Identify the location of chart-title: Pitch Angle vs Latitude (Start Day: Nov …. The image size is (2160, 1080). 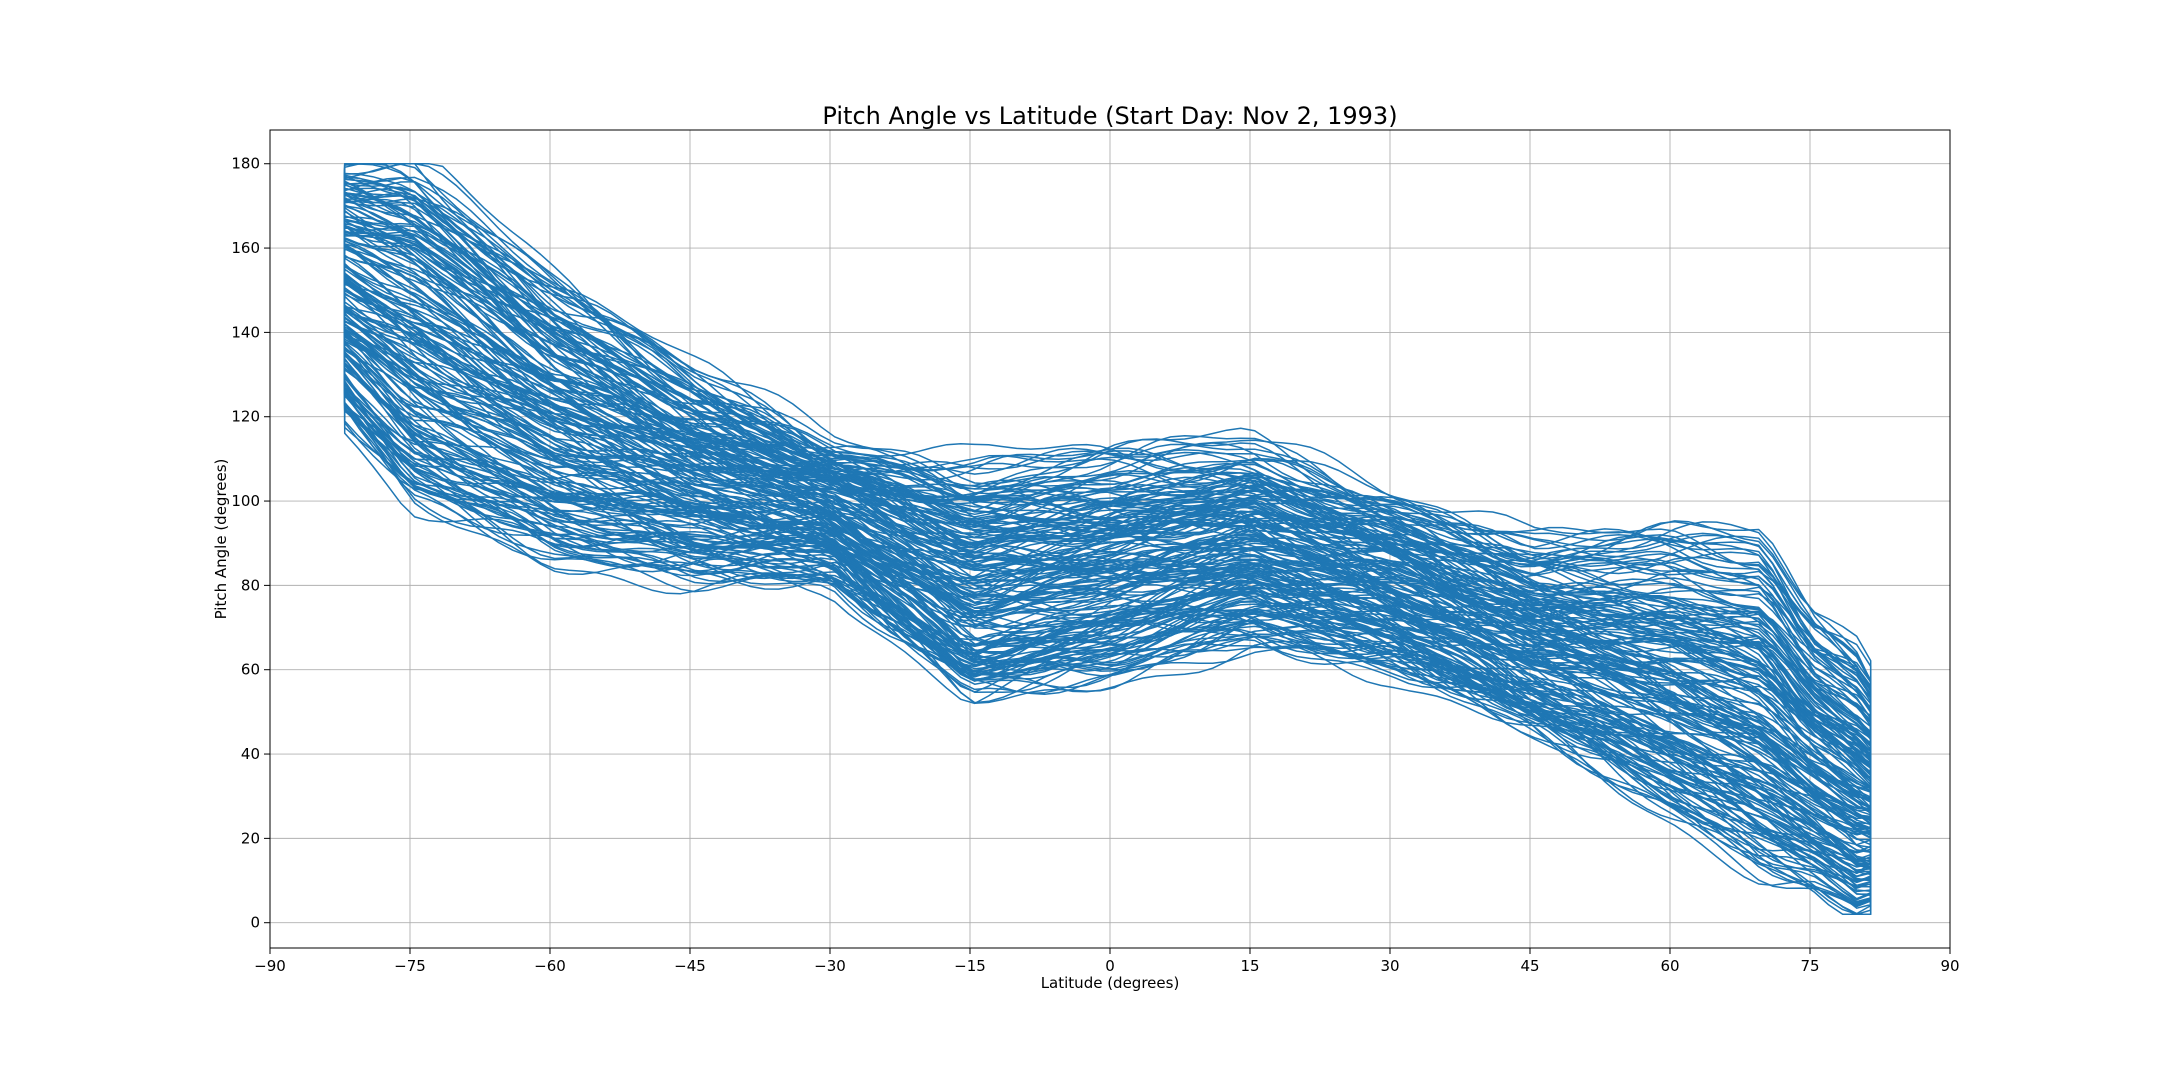
(1109, 116).